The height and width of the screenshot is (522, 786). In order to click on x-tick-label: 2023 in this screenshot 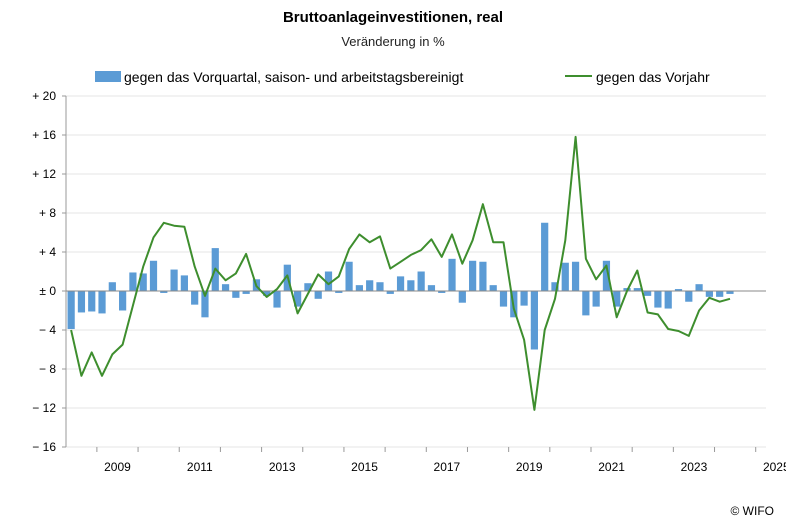, I will do `click(694, 467)`.